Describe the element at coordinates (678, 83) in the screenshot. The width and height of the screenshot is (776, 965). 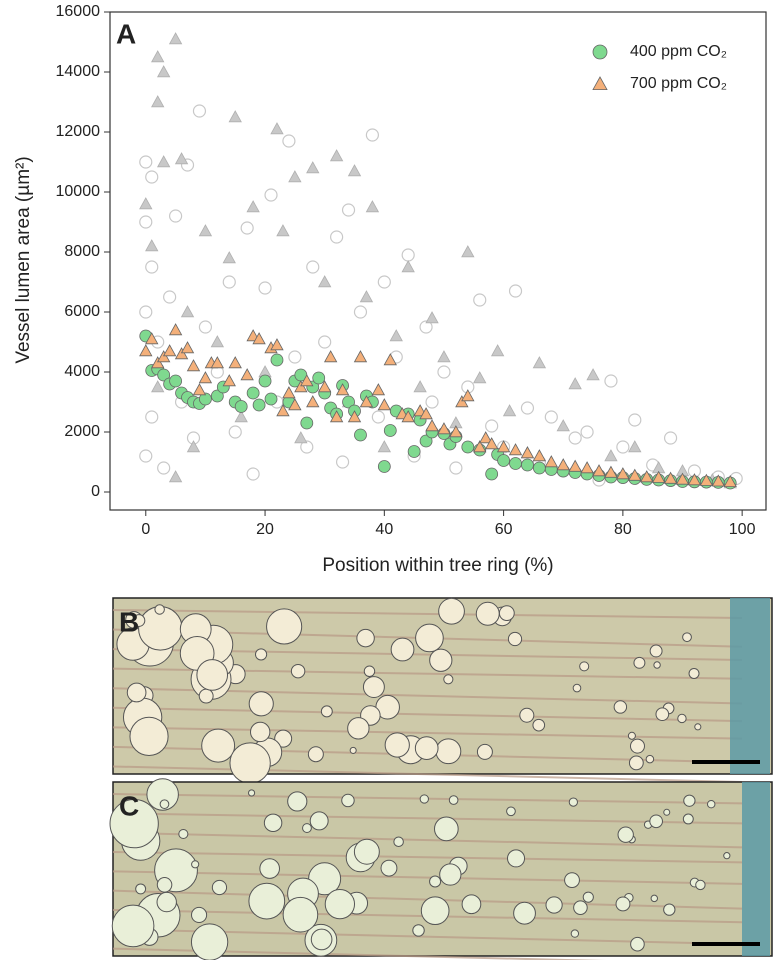
I see `legend-label: 700 ppm CO₂` at that location.